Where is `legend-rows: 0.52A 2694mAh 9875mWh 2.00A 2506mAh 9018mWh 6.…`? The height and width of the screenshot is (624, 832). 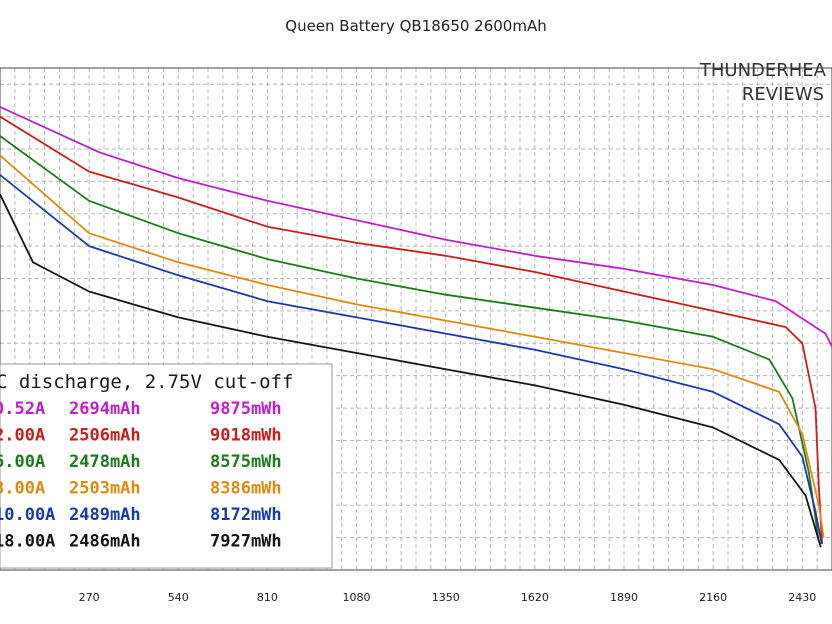
legend-rows: 0.52A 2694mAh 9875mWh 2.00A 2506mAh 9018mWh 6.… is located at coordinates (141, 475).